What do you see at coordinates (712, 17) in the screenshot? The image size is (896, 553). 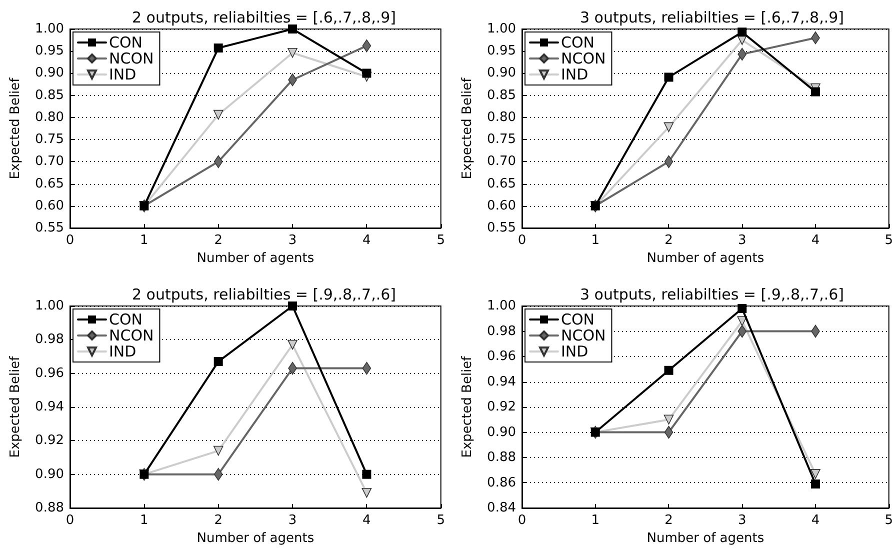 I see `chart-title: 3 outputs, reliabilties = [.6,.7,.8,.9]` at bounding box center [712, 17].